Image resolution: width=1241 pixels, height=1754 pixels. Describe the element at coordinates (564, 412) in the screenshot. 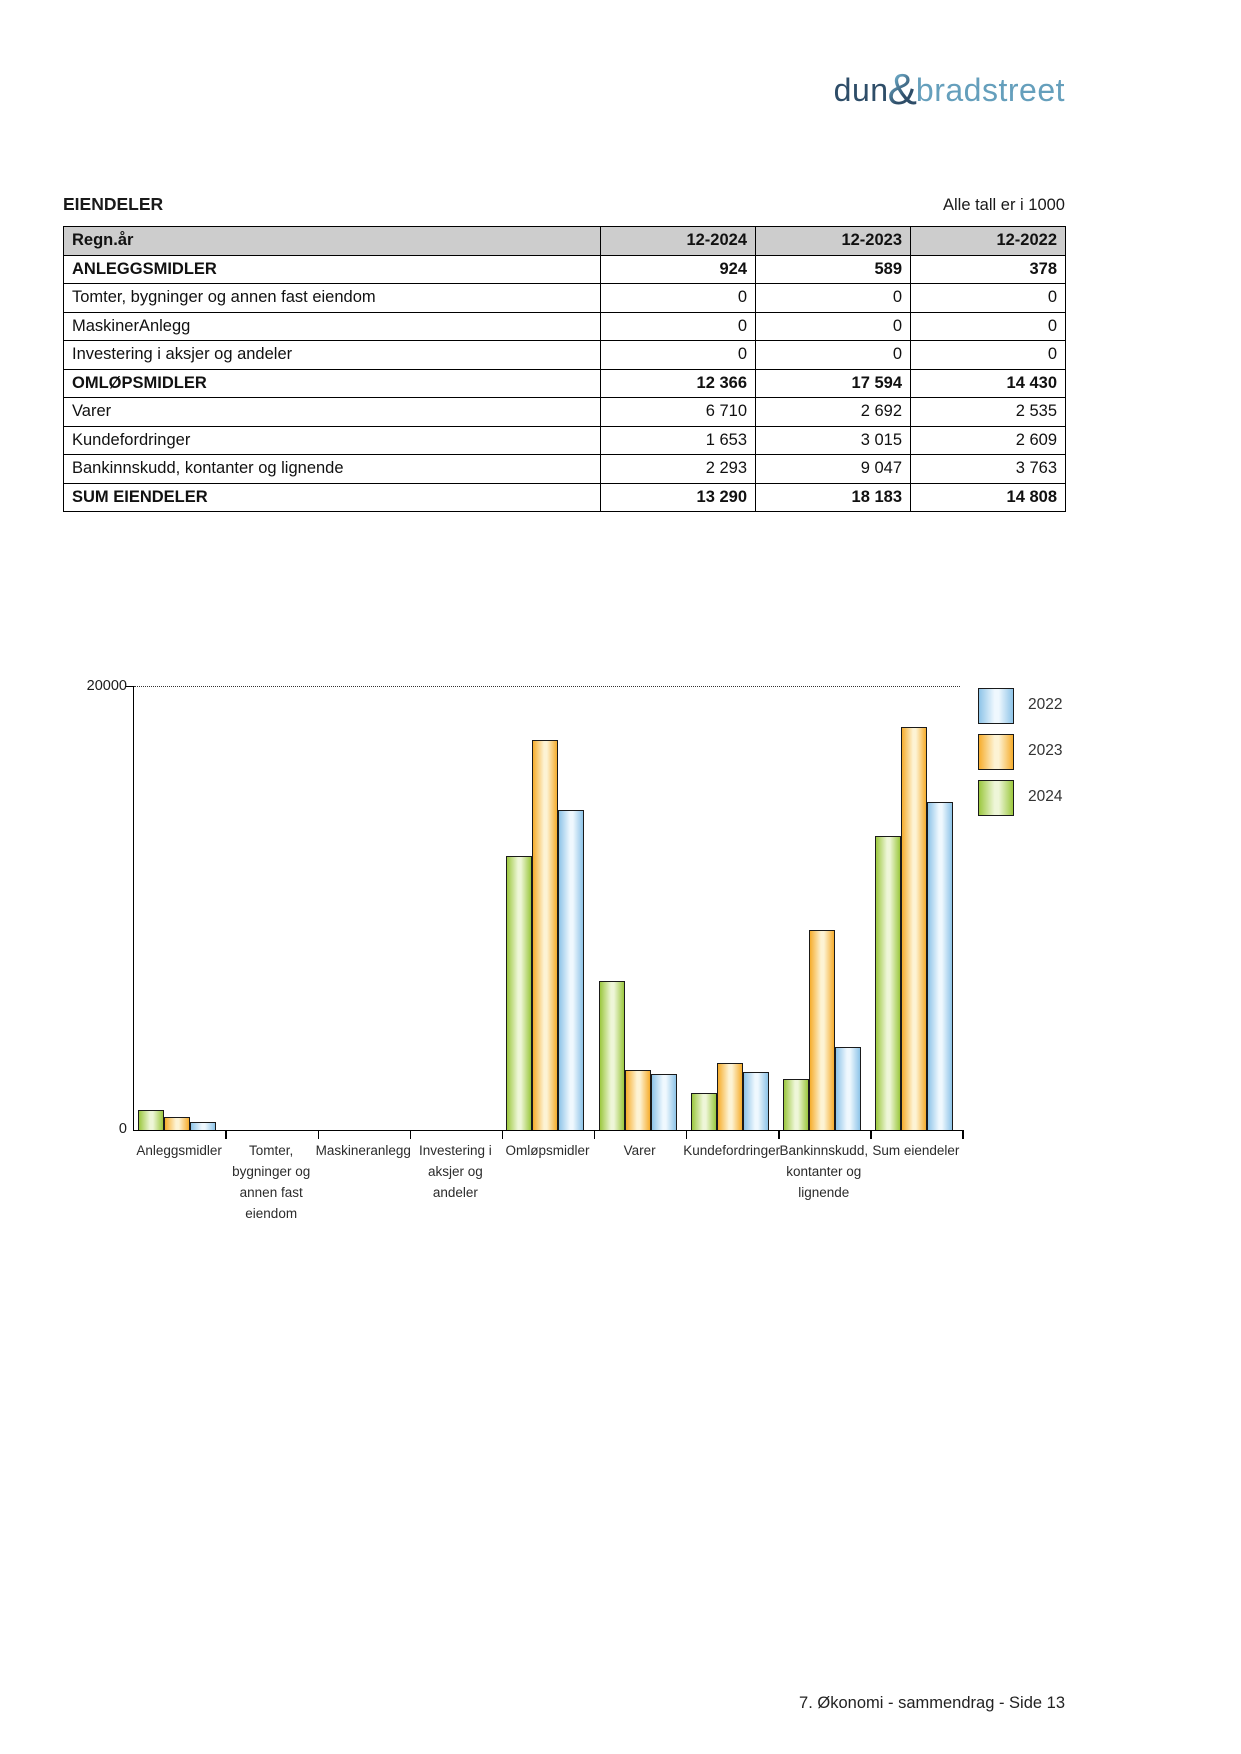

I see `table-row: Varer 6 710 2 692 2 535` at that location.